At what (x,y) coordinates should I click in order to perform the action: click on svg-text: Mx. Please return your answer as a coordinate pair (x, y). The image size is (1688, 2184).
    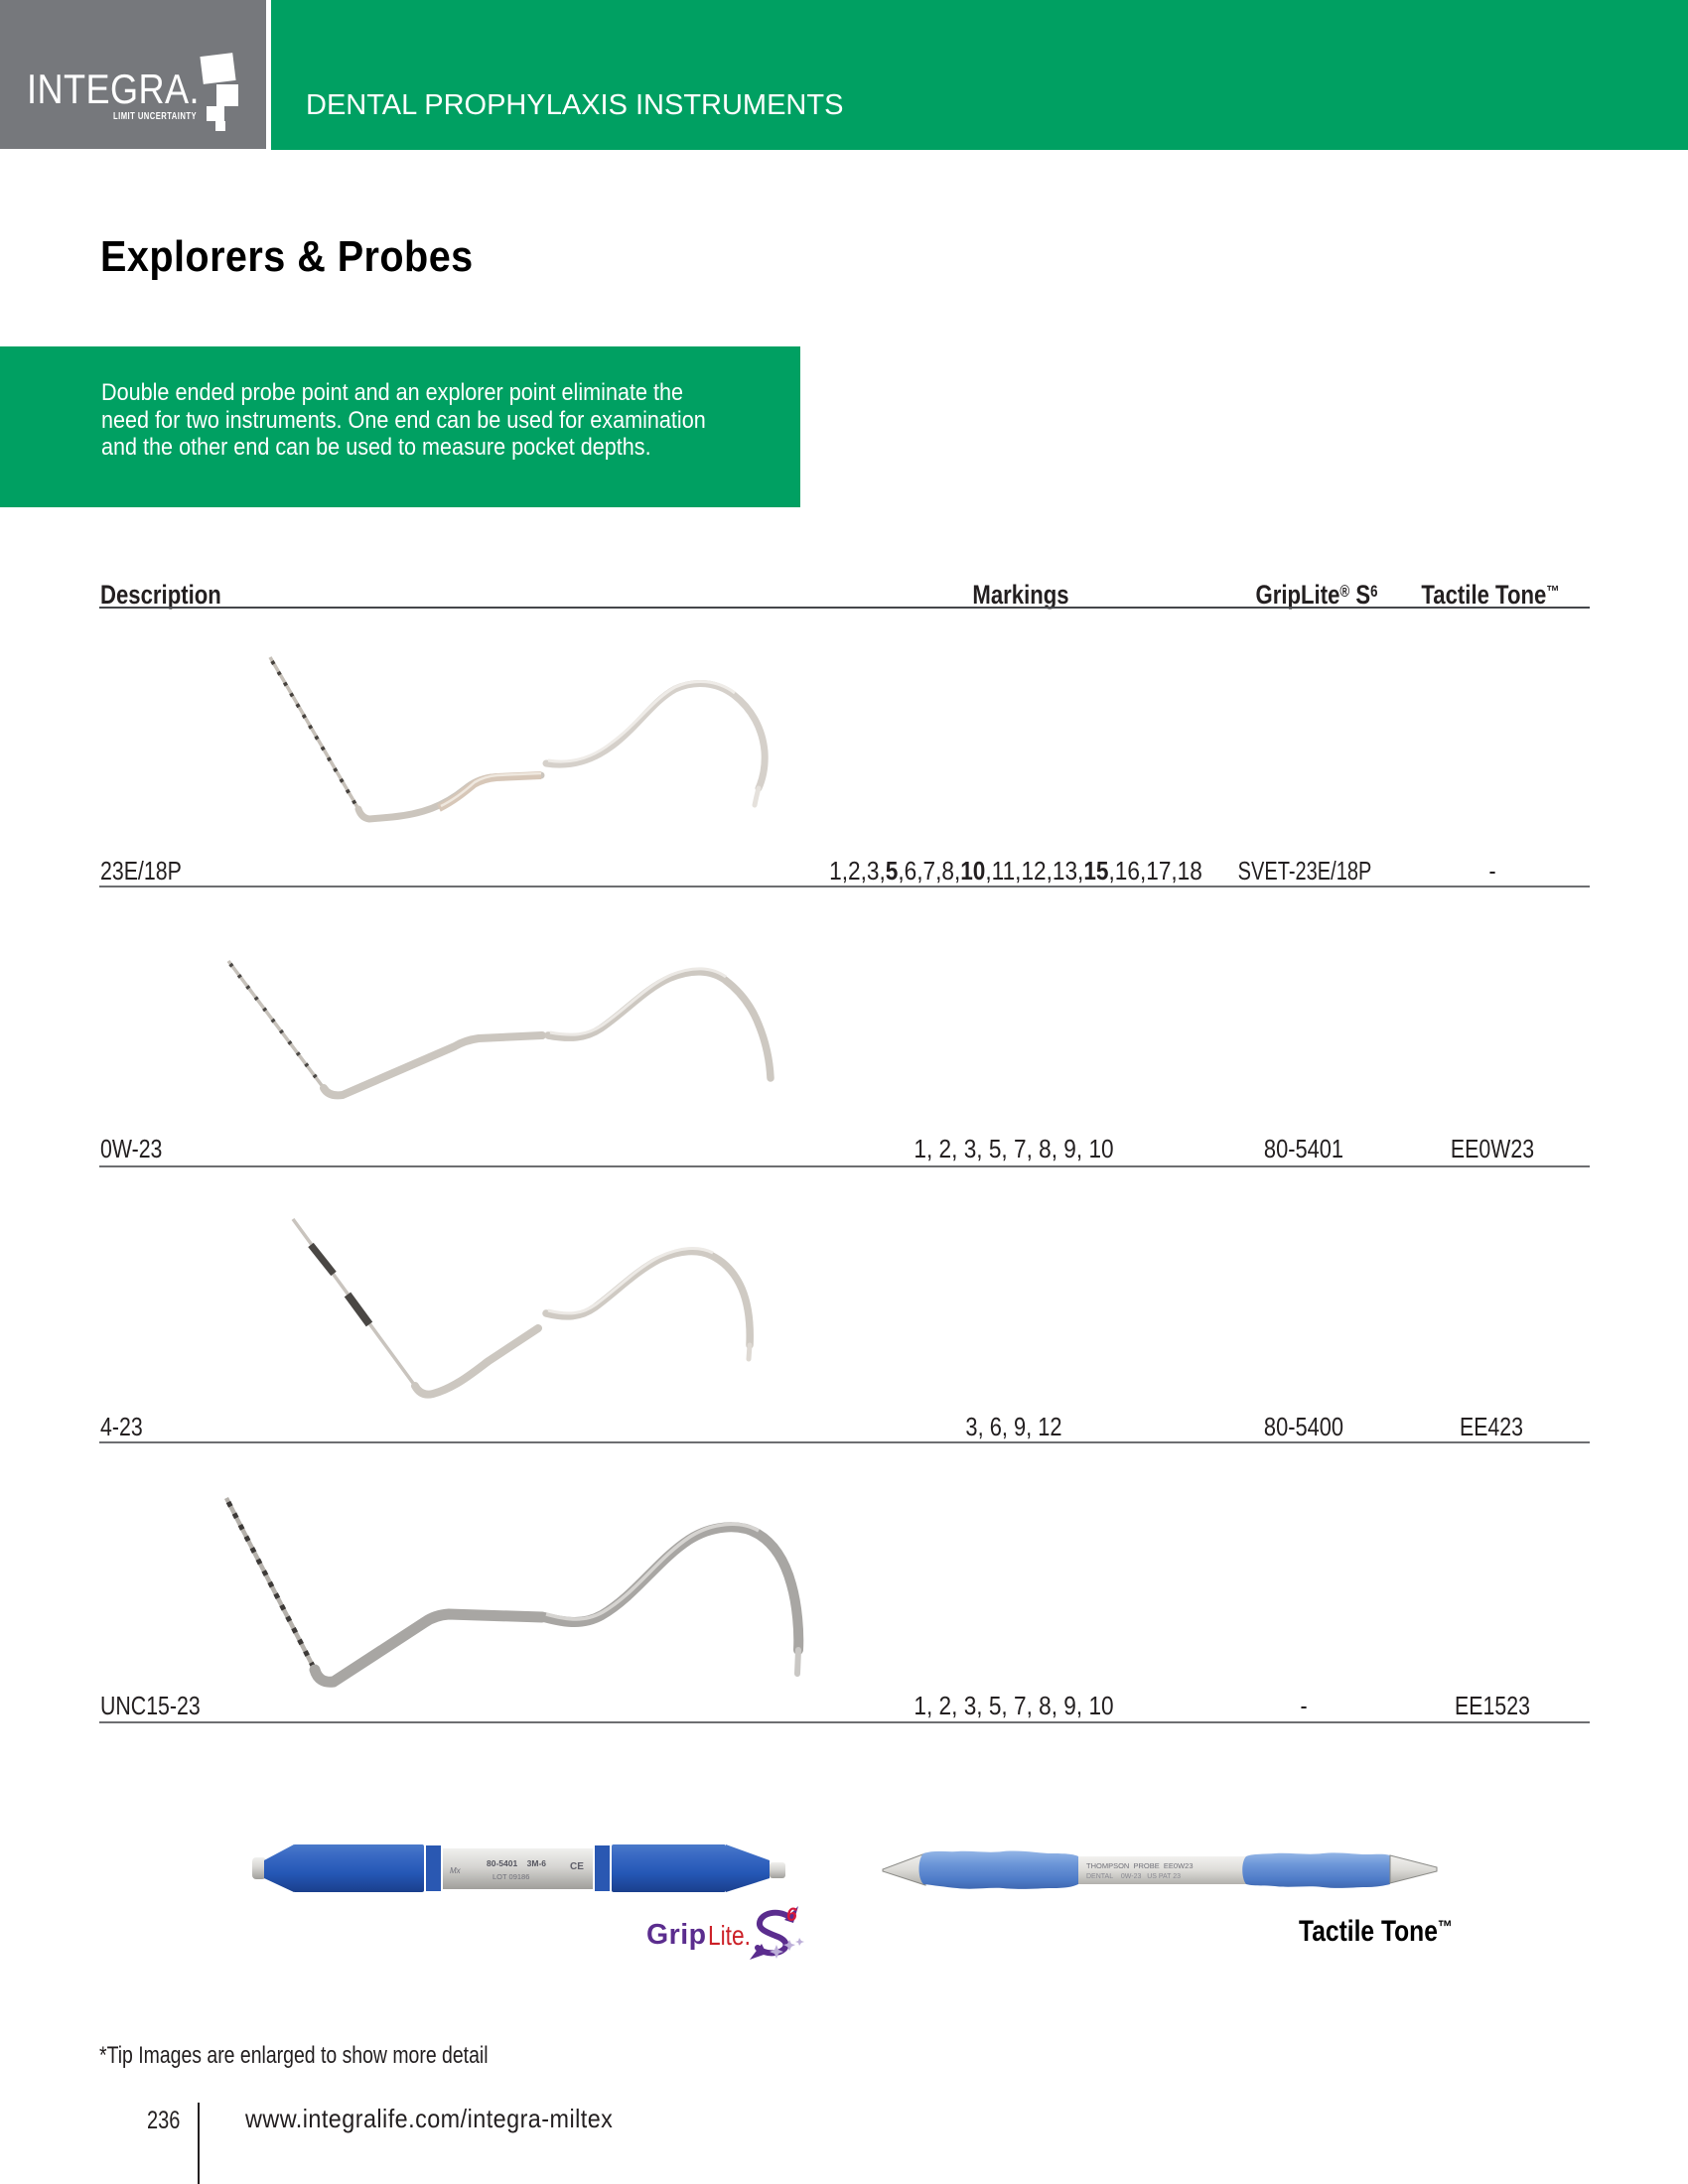
    Looking at the image, I should click on (456, 1870).